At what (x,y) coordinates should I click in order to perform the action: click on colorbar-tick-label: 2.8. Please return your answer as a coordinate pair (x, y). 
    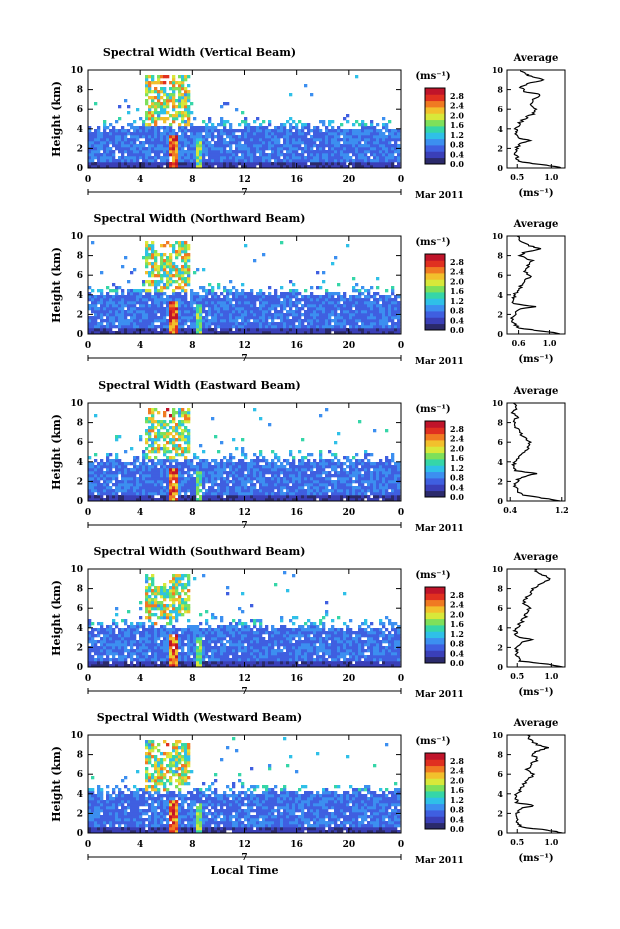
    Looking at the image, I should click on (457, 761).